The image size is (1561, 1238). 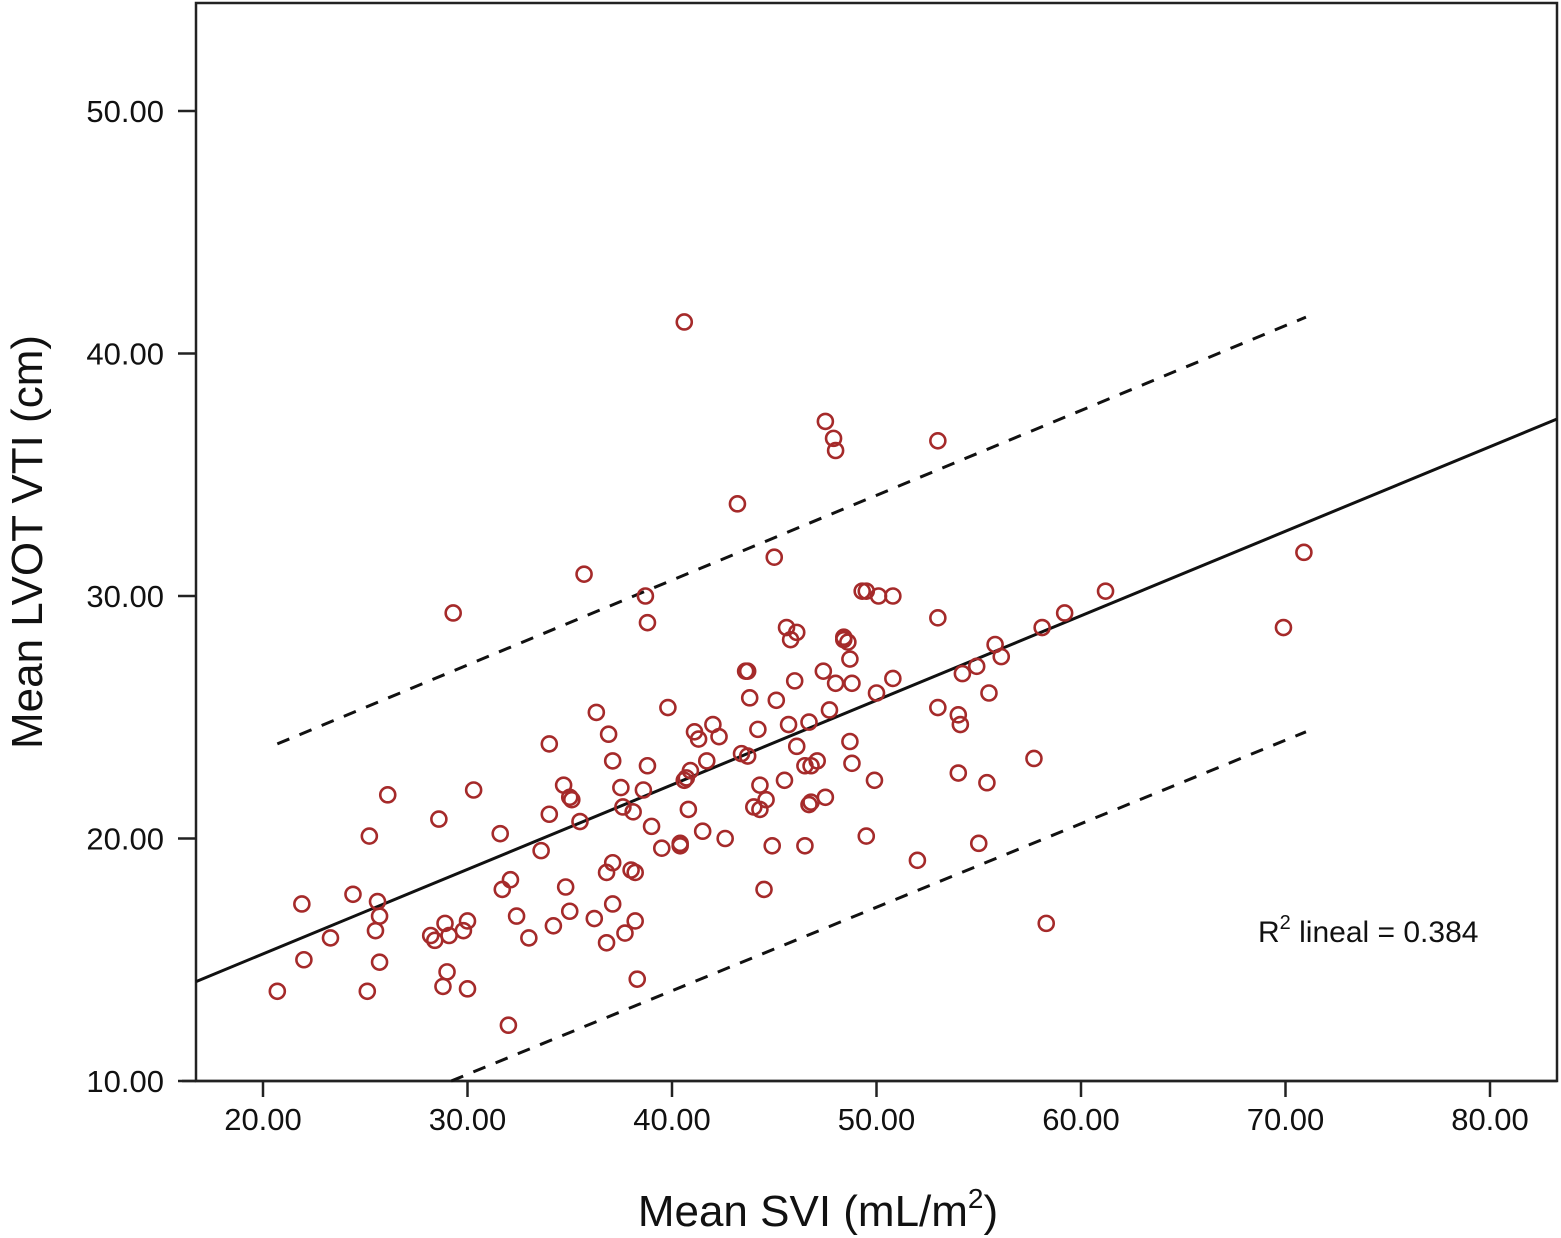 What do you see at coordinates (1081, 1119) in the screenshot?
I see `x-tick-label: 60.00` at bounding box center [1081, 1119].